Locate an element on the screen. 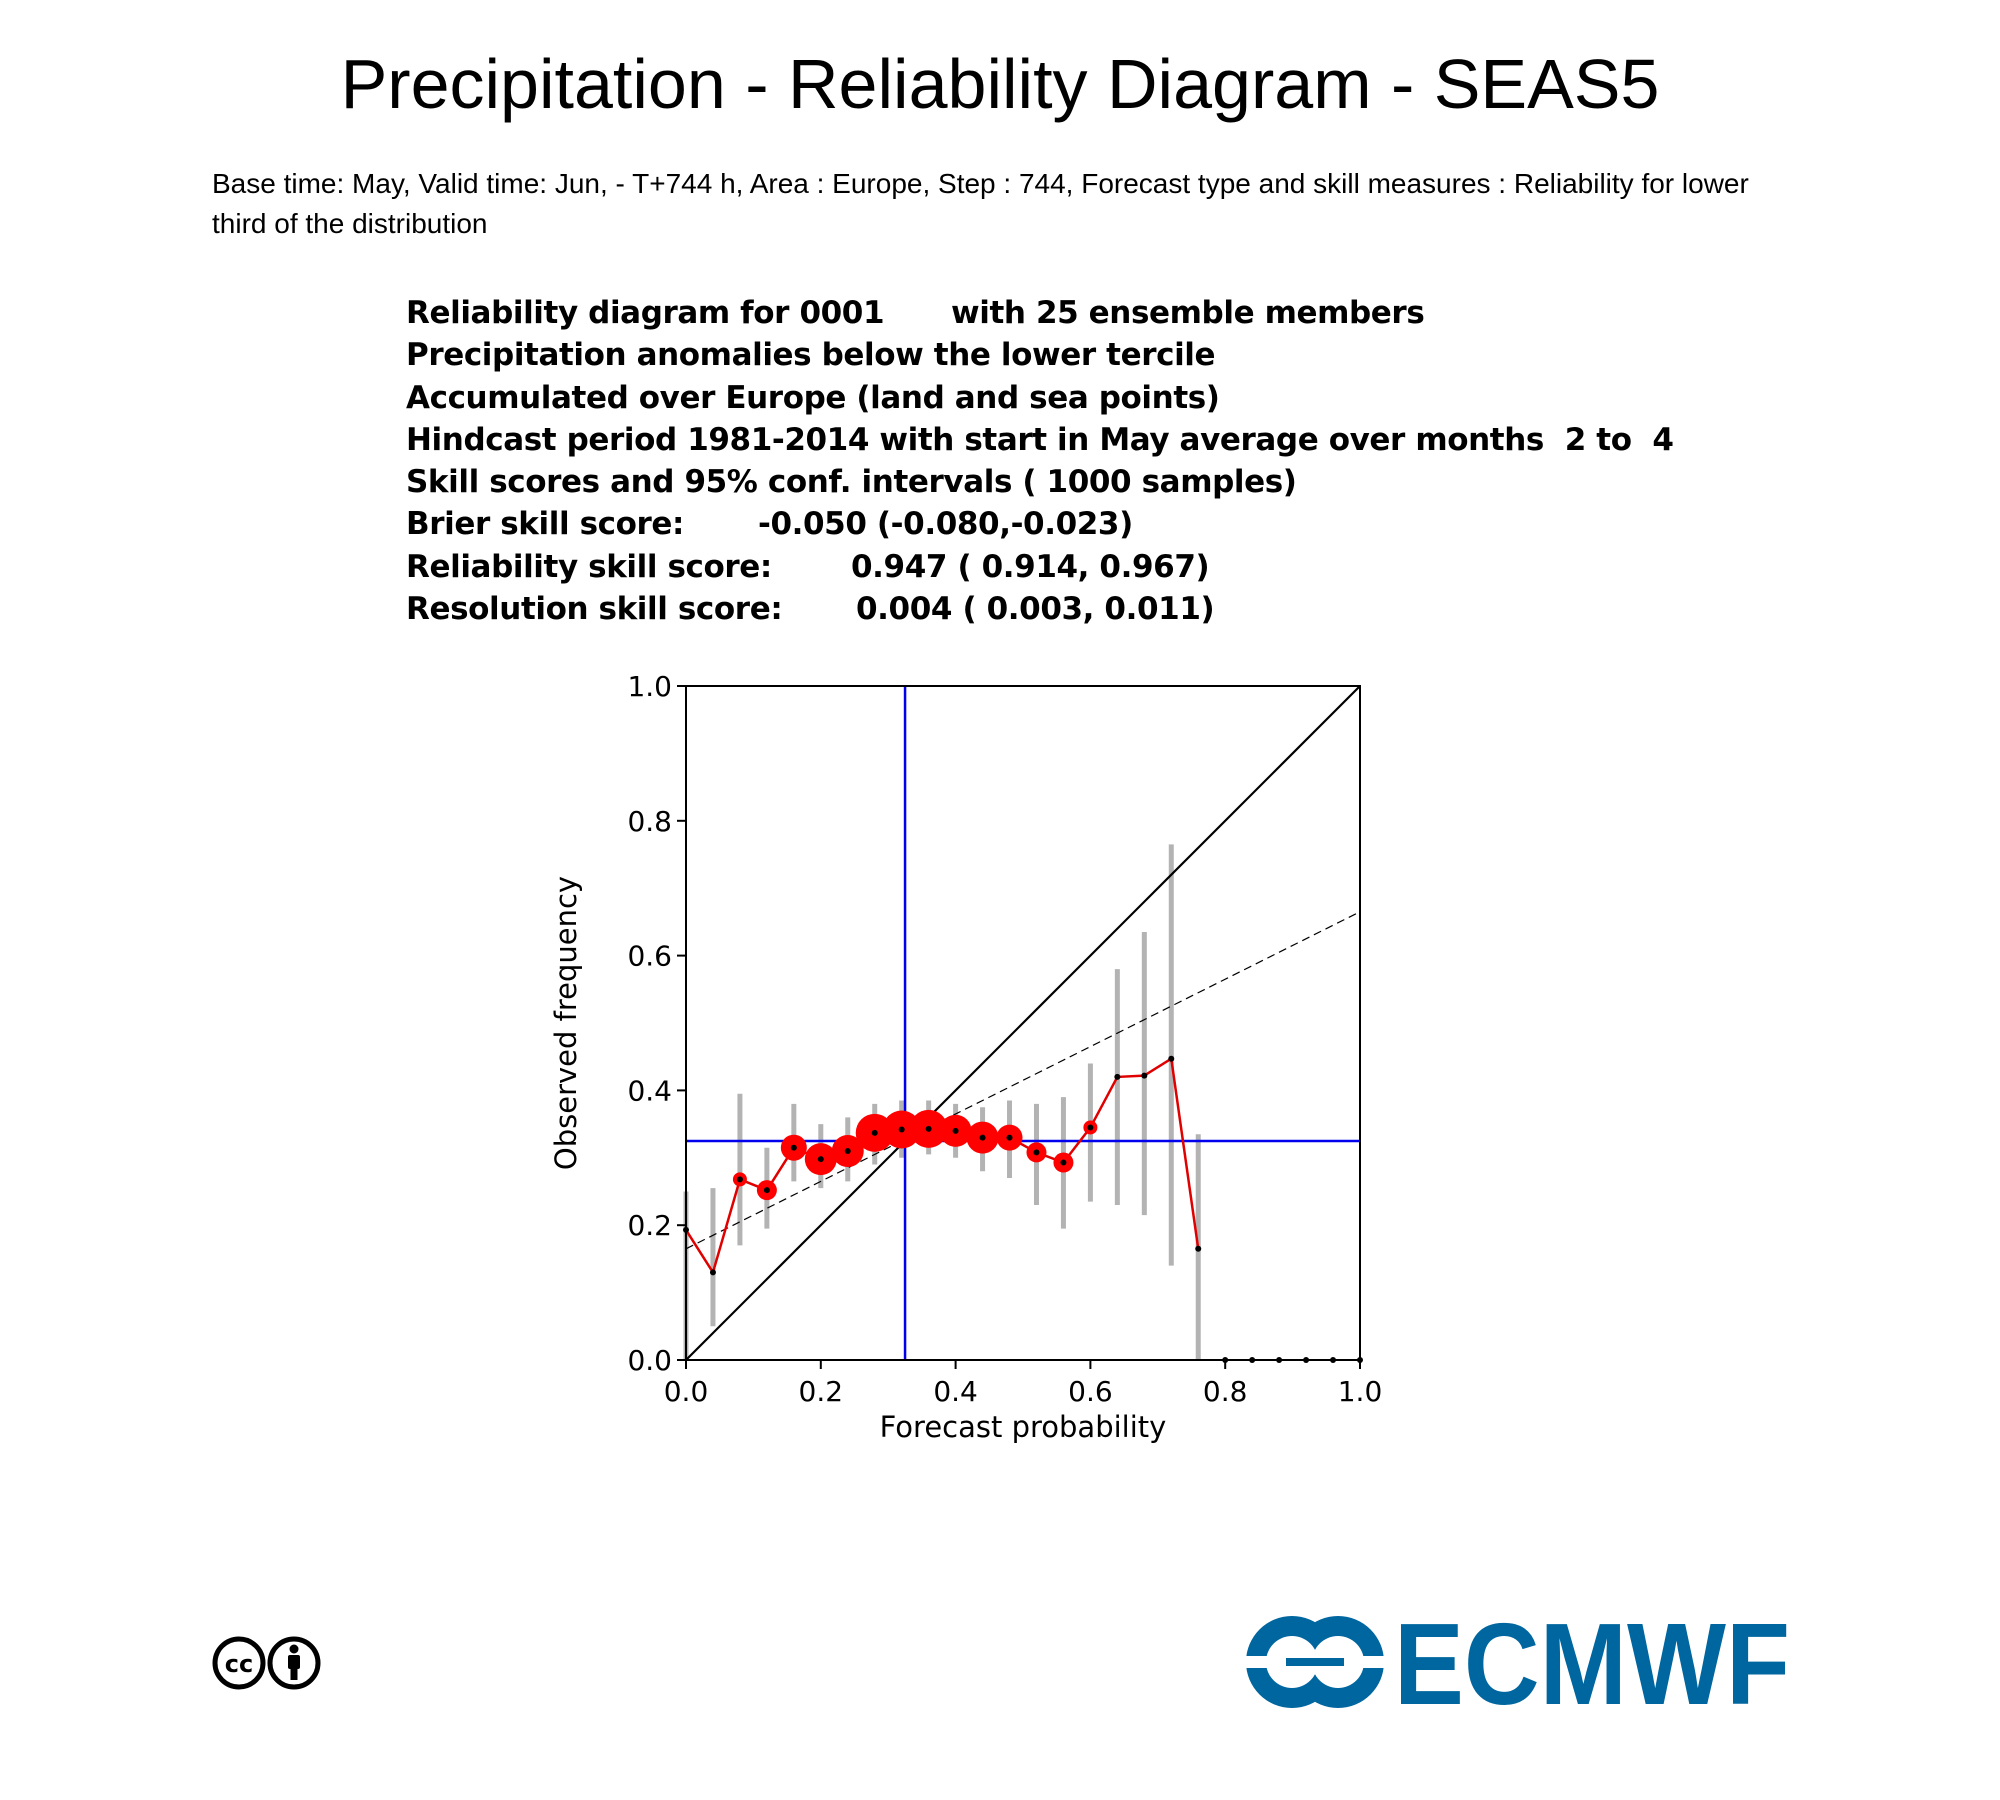  resolution-score-value: 0.004 ( 0.003, 0.011) is located at coordinates (1035, 609).